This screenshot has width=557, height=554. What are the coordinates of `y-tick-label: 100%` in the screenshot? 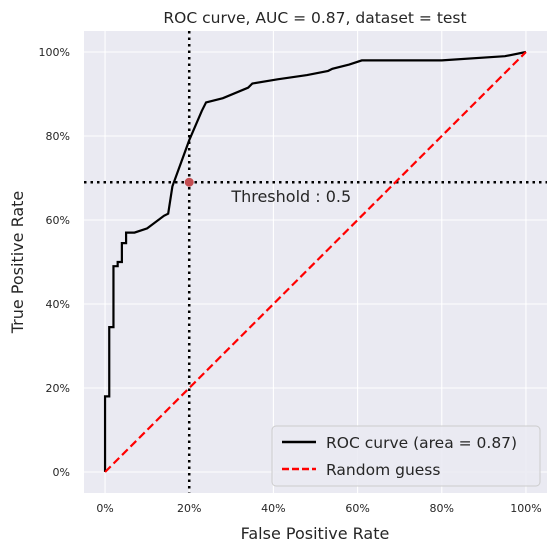 It's located at (54, 52).